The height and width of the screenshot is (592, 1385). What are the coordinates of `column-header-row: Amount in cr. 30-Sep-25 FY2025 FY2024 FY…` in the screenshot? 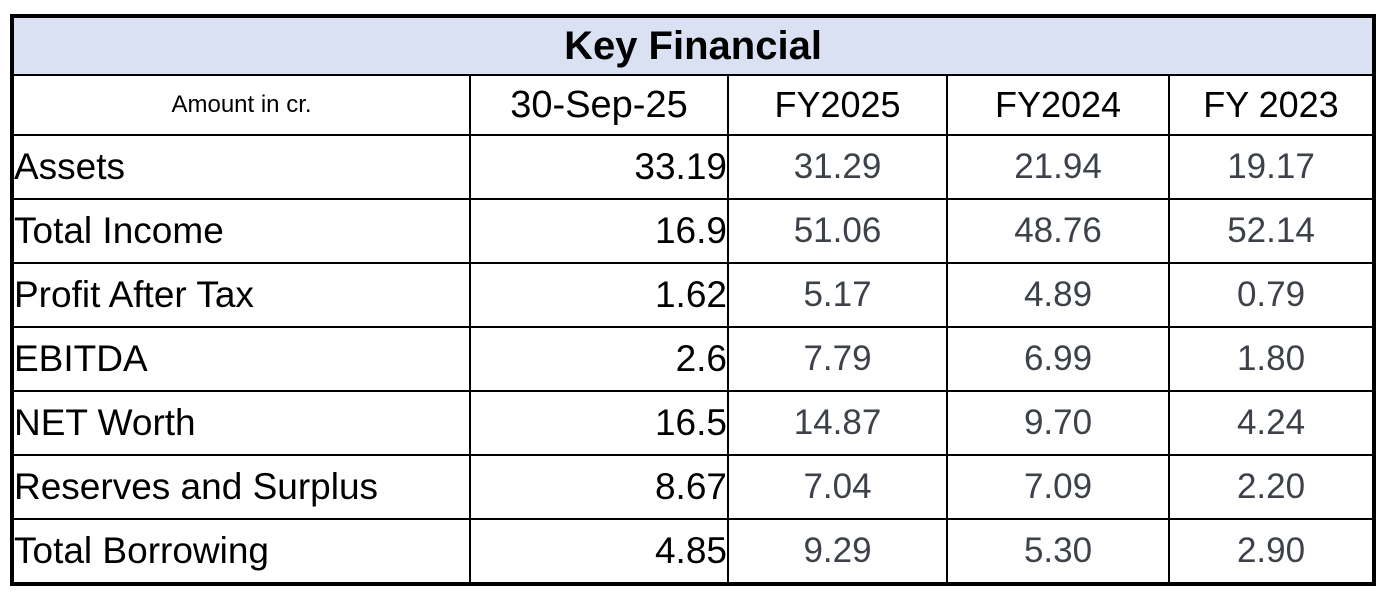 It's located at (693, 105).